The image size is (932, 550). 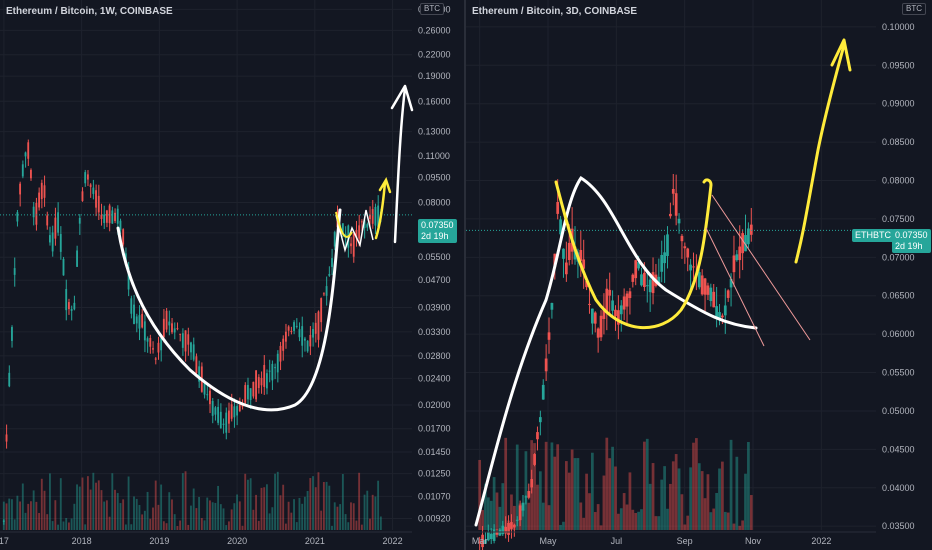 What do you see at coordinates (753, 541) in the screenshot?
I see `x-tick-label: Nov` at bounding box center [753, 541].